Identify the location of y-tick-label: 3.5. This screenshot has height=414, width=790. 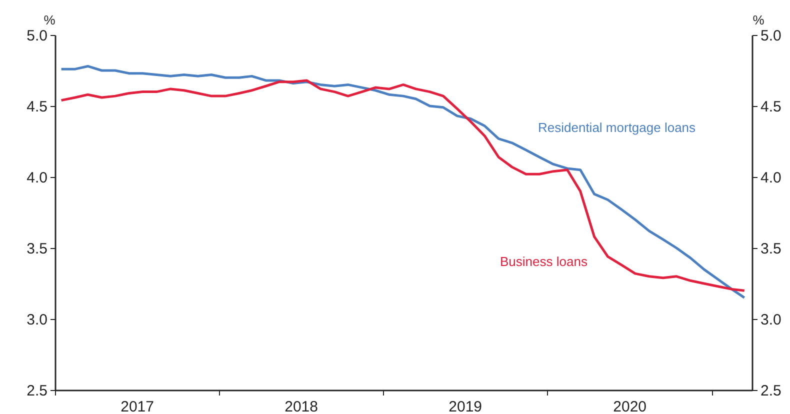
(37, 249).